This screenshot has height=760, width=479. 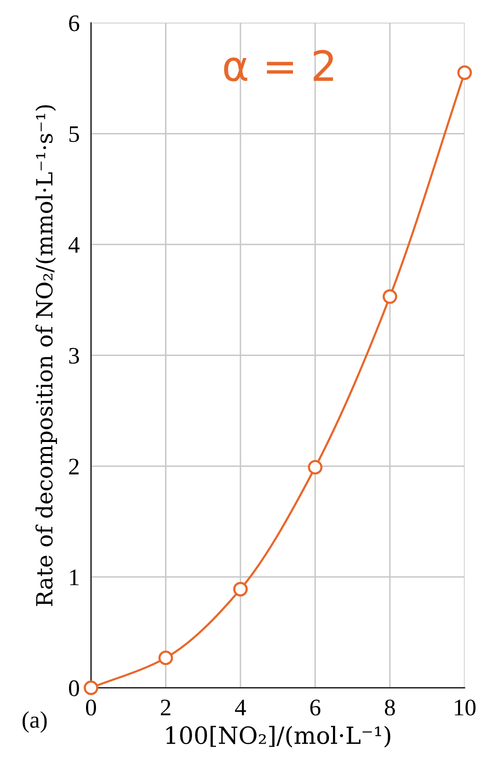 I want to click on x-tick-label: 10, so click(x=465, y=708).